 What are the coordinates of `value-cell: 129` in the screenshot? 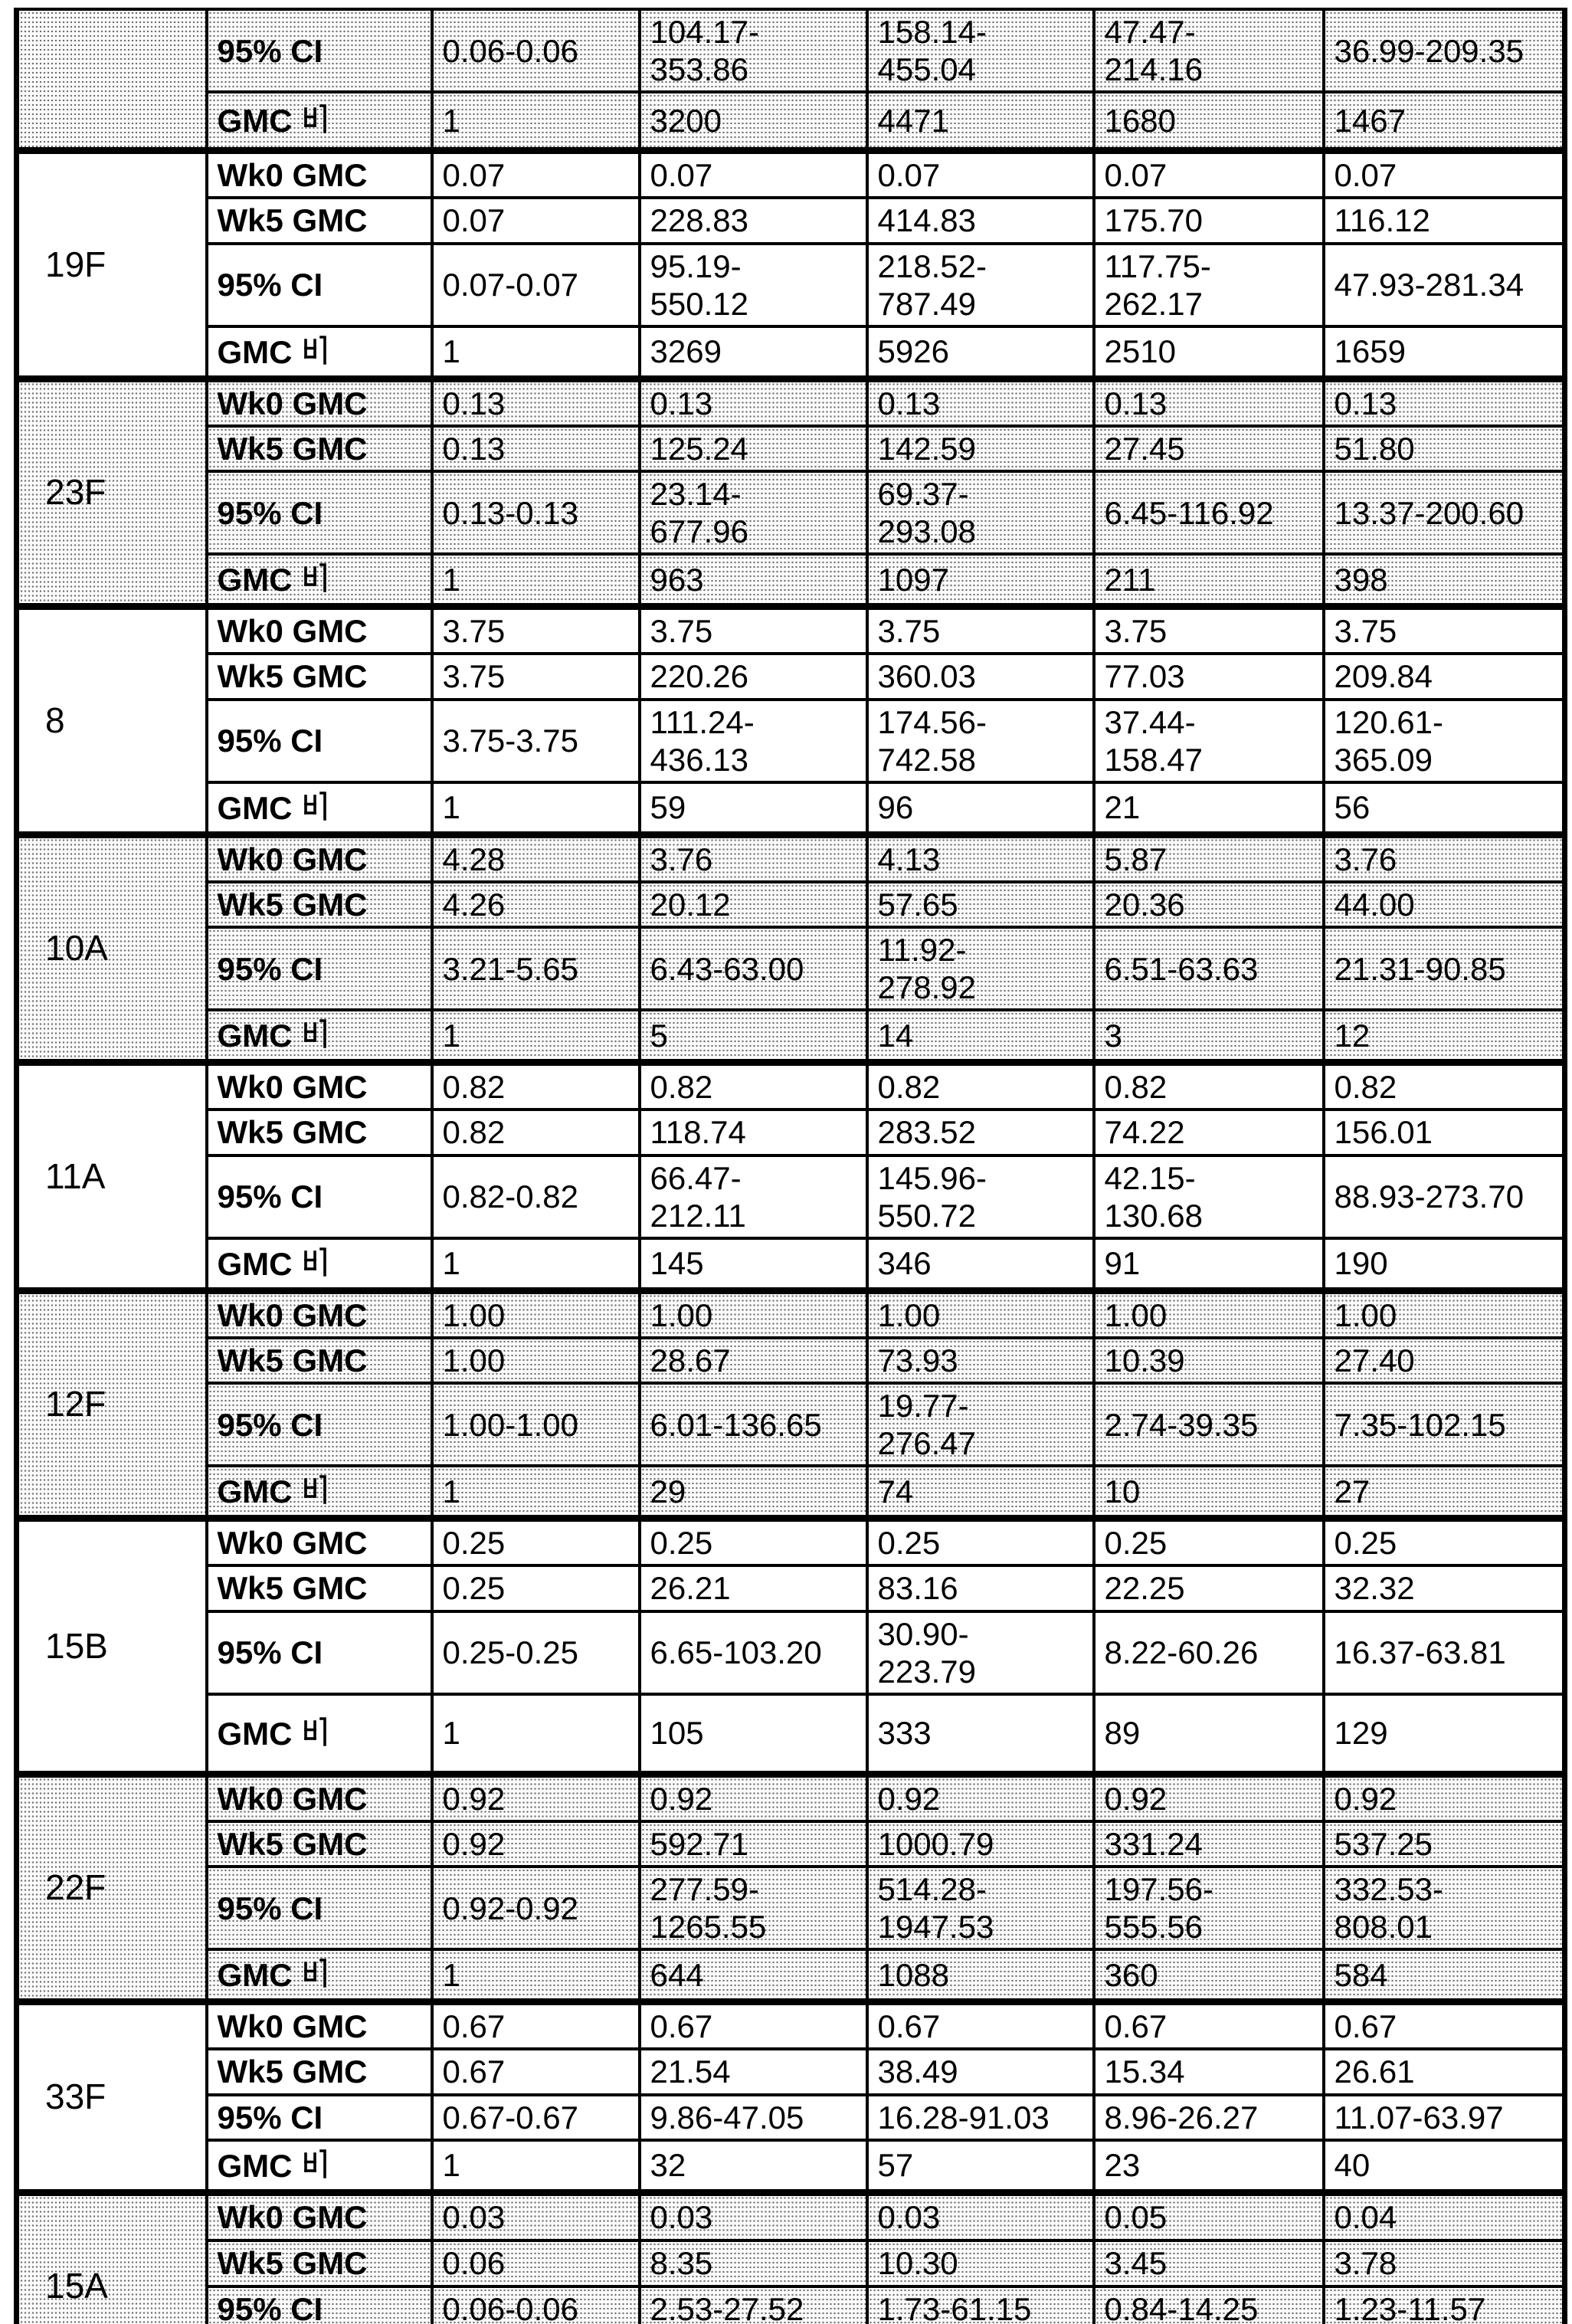 It's located at (1444, 1734).